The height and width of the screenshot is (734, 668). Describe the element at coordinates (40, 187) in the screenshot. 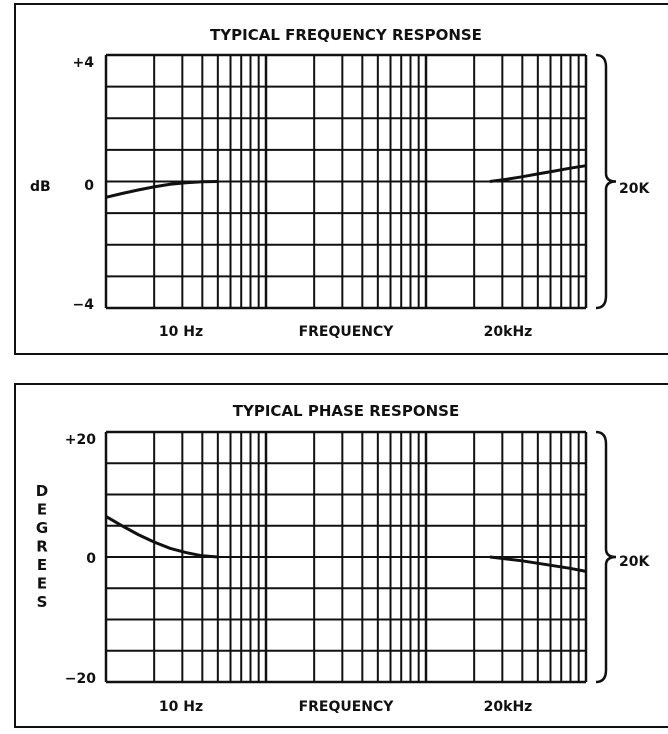

I see `y-axis-label: dB` at that location.